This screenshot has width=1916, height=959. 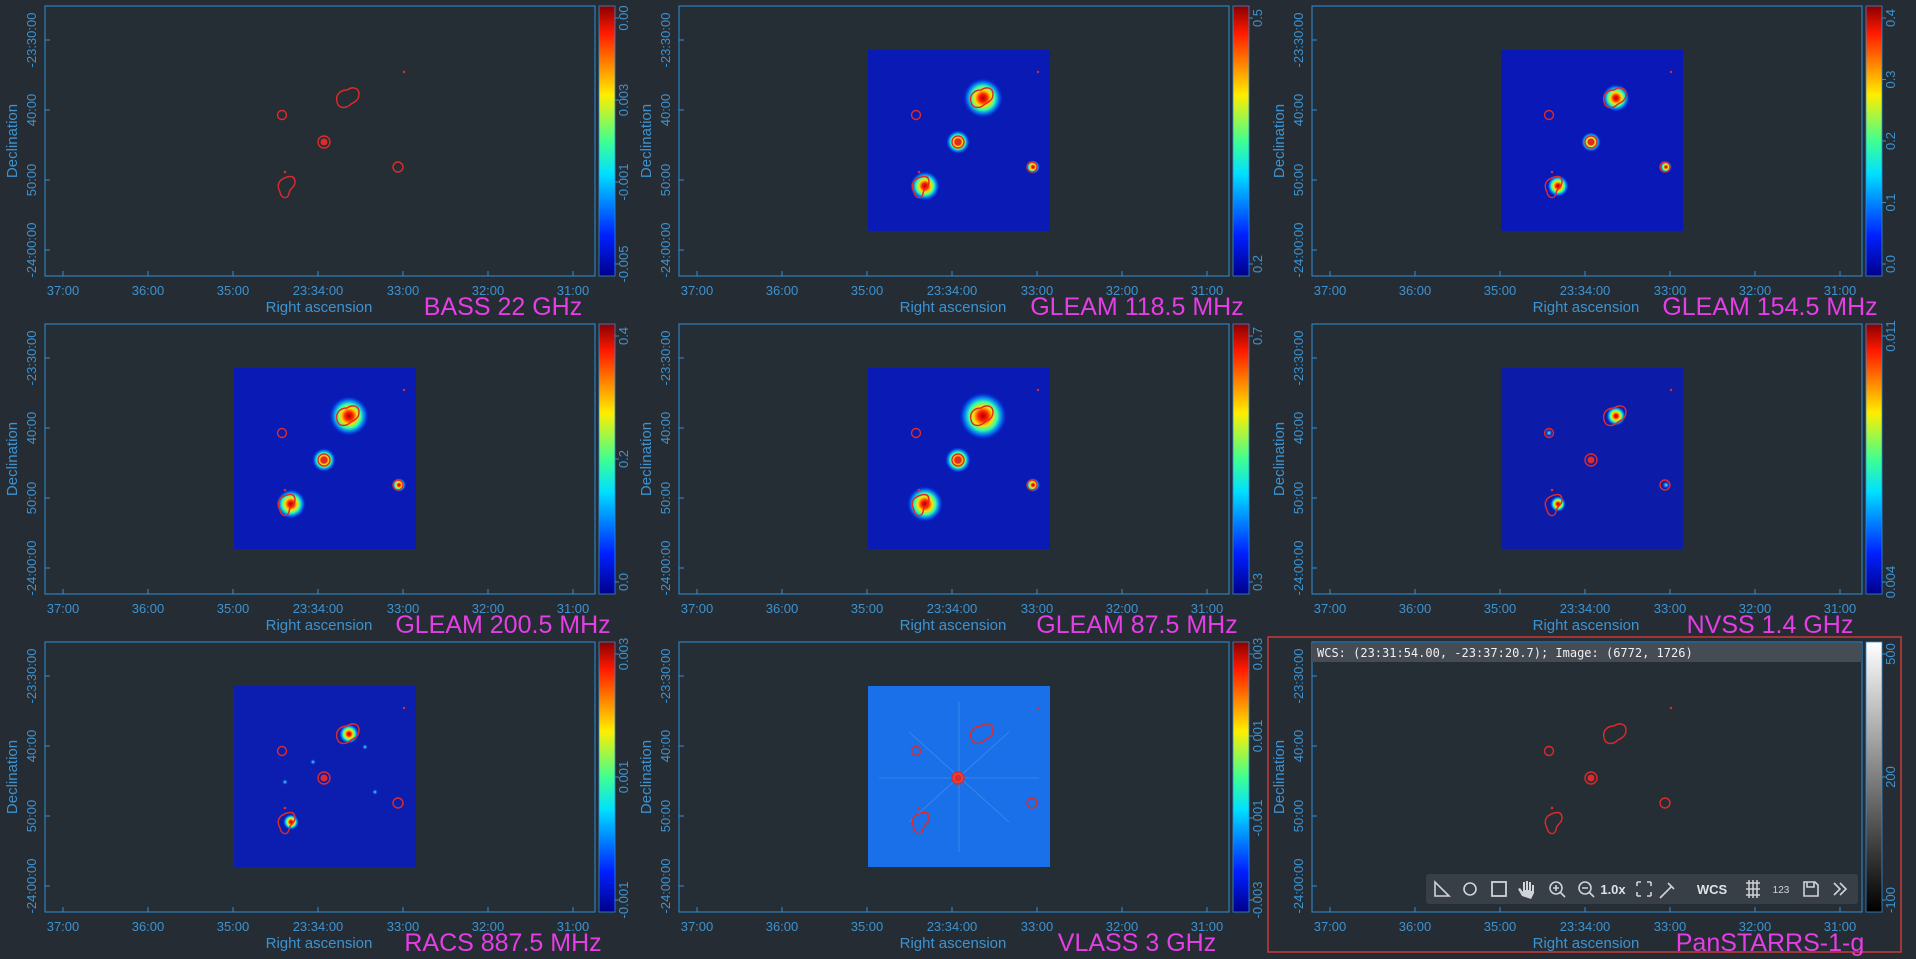 I want to click on region-tool, so click(x=1499, y=889).